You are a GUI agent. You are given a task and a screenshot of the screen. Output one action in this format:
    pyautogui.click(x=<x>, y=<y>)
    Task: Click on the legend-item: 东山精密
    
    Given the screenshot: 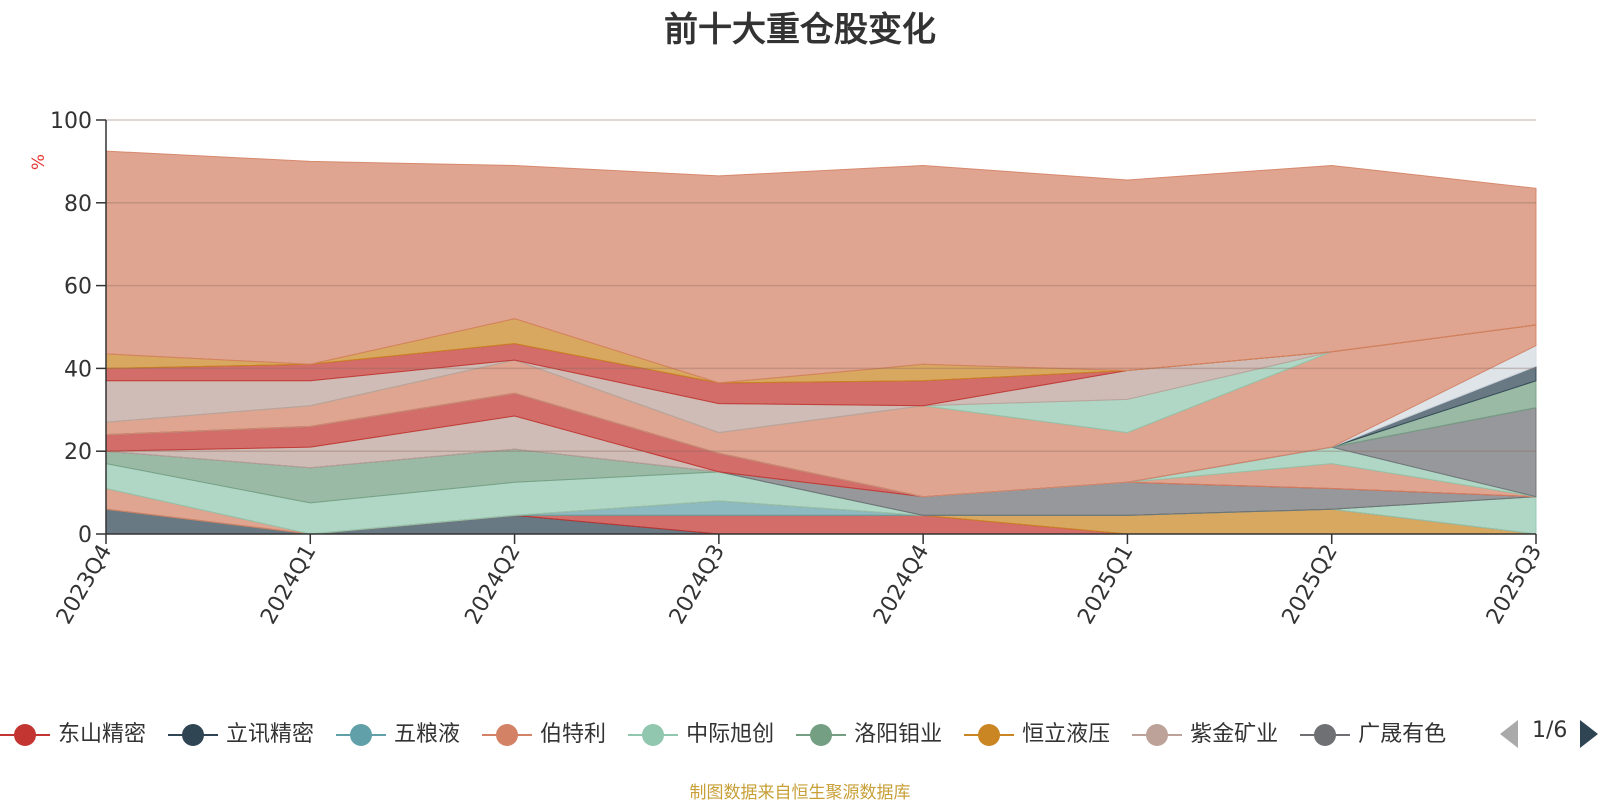 What is the action you would take?
    pyautogui.click(x=73, y=734)
    